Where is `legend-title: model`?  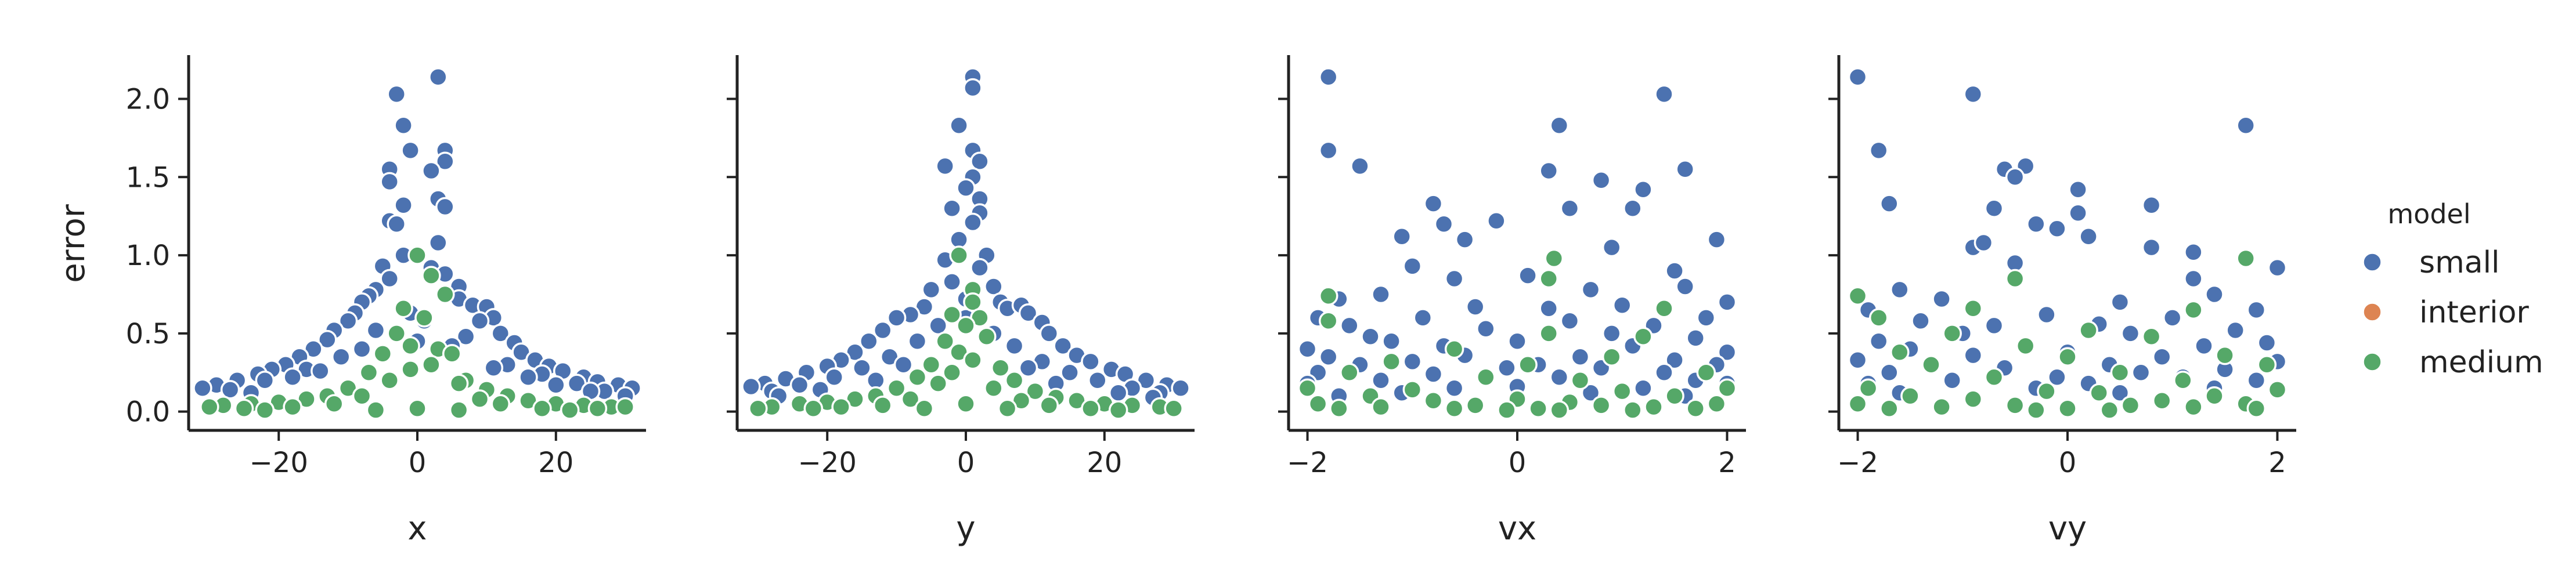
legend-title: model is located at coordinates (2428, 214).